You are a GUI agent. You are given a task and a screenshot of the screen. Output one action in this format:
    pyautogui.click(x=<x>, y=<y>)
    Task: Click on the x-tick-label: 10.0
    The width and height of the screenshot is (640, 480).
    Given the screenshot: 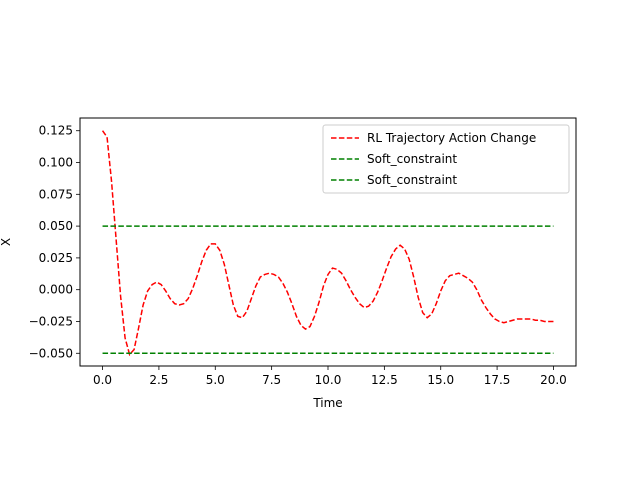 What is the action you would take?
    pyautogui.click(x=328, y=380)
    